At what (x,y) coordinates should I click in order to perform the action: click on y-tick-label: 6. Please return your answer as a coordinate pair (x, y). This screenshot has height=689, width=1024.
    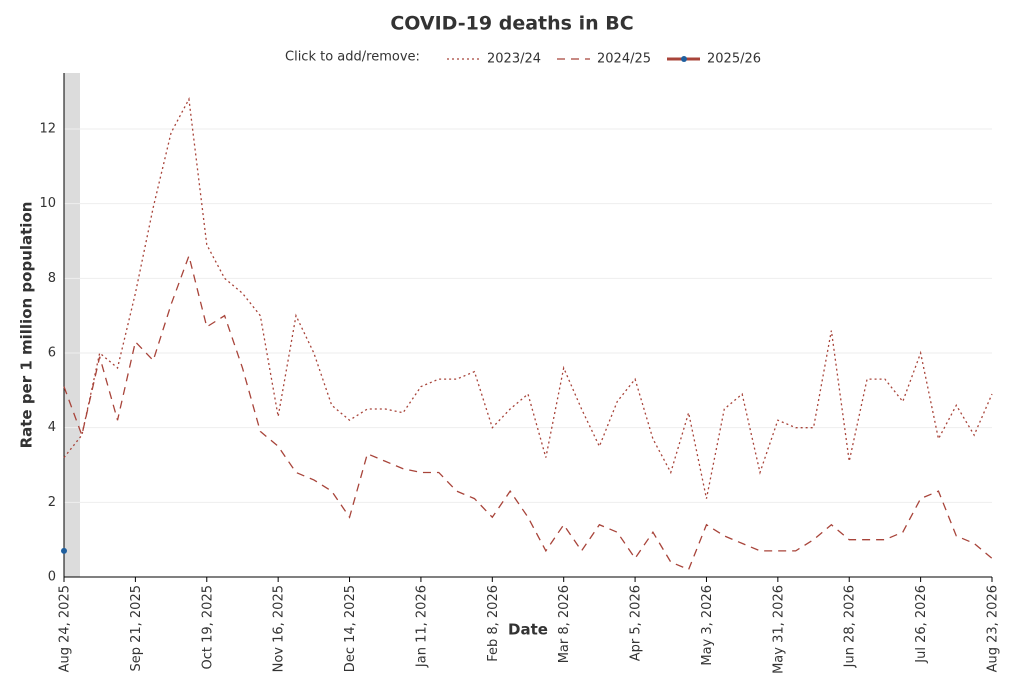
    Looking at the image, I should click on (52, 353).